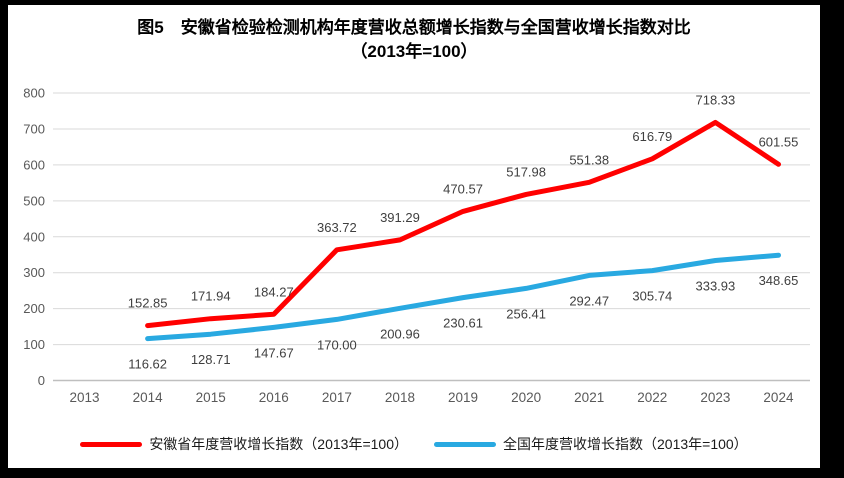 The width and height of the screenshot is (844, 478). What do you see at coordinates (463, 188) in the screenshot?
I see `data-label: 470.57` at bounding box center [463, 188].